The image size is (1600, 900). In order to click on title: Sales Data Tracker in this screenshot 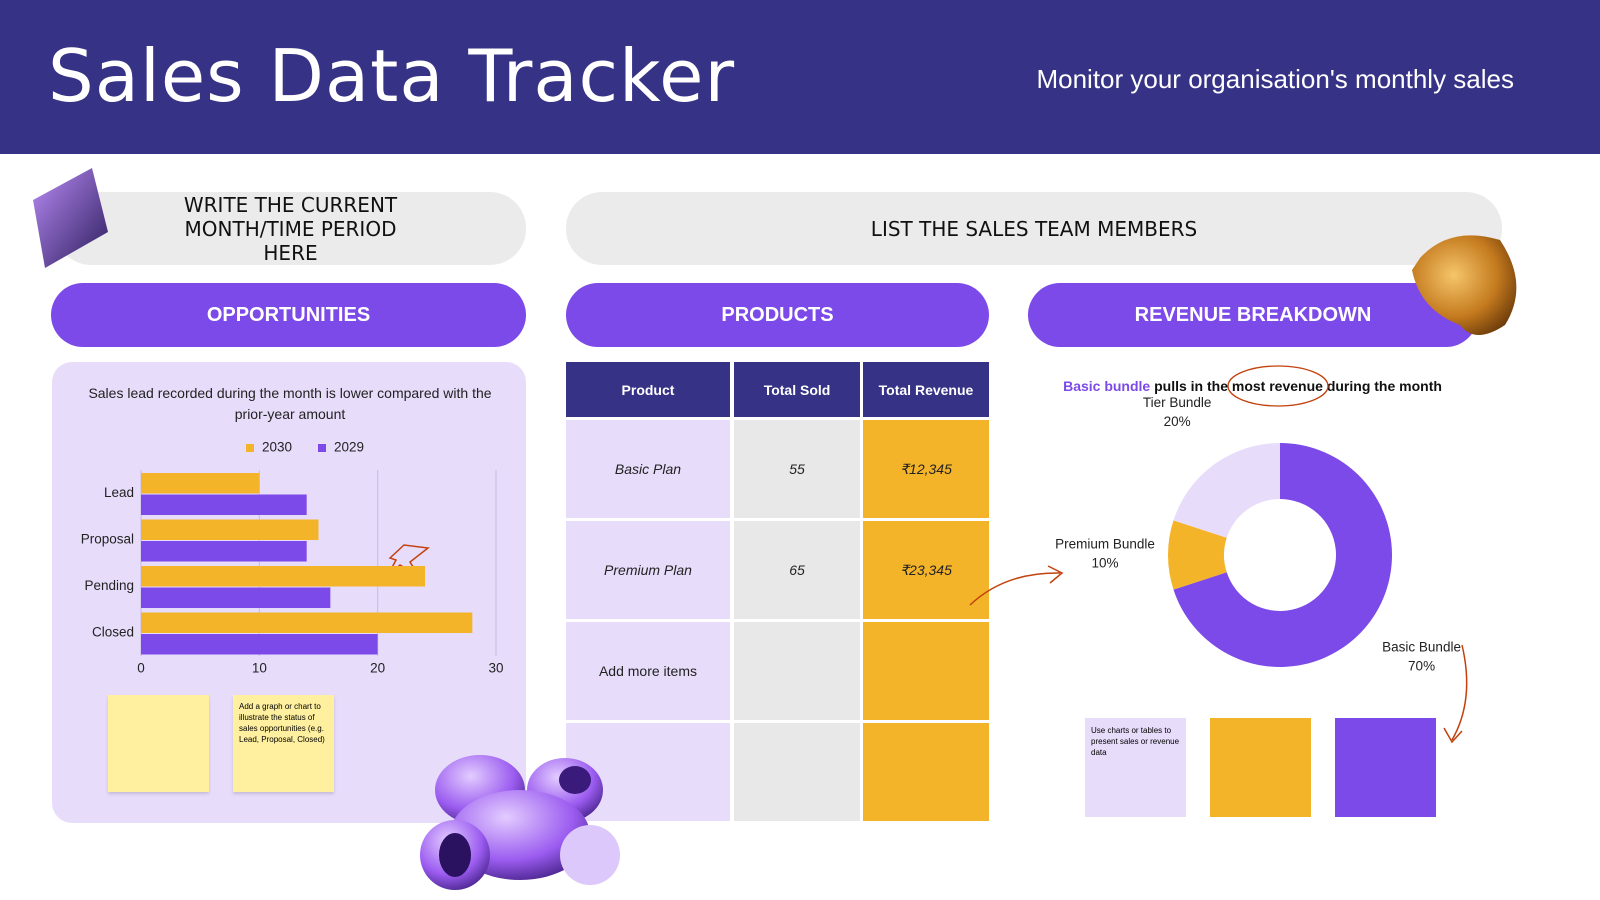, I will do `click(392, 76)`.